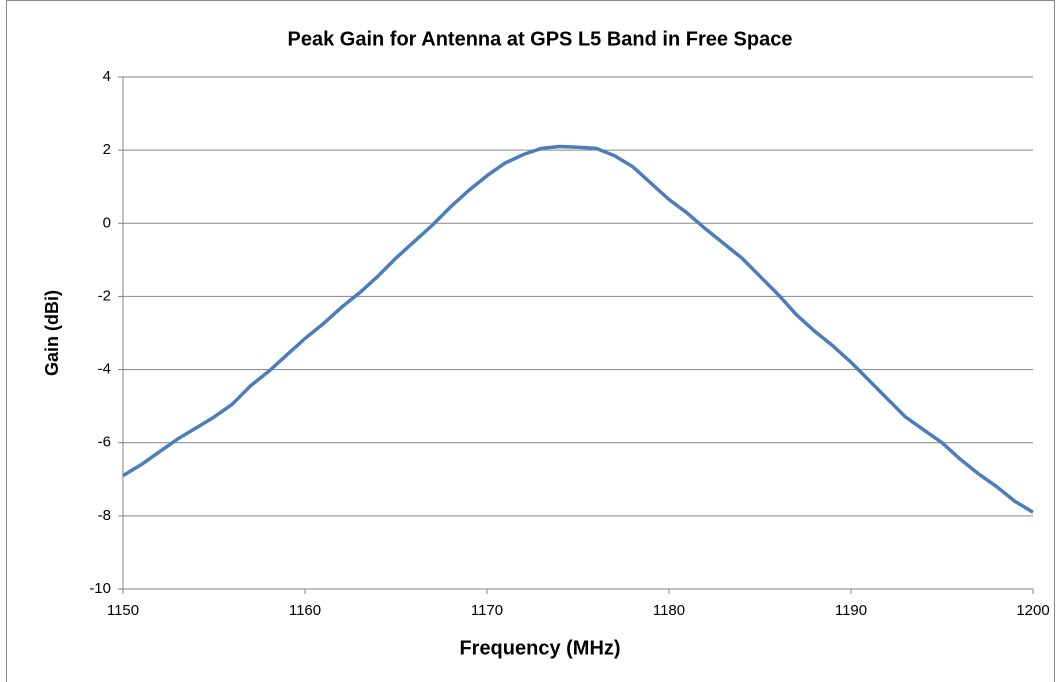 This screenshot has height=682, width=1056. Describe the element at coordinates (107, 149) in the screenshot. I see `y-tick-label: 2` at that location.